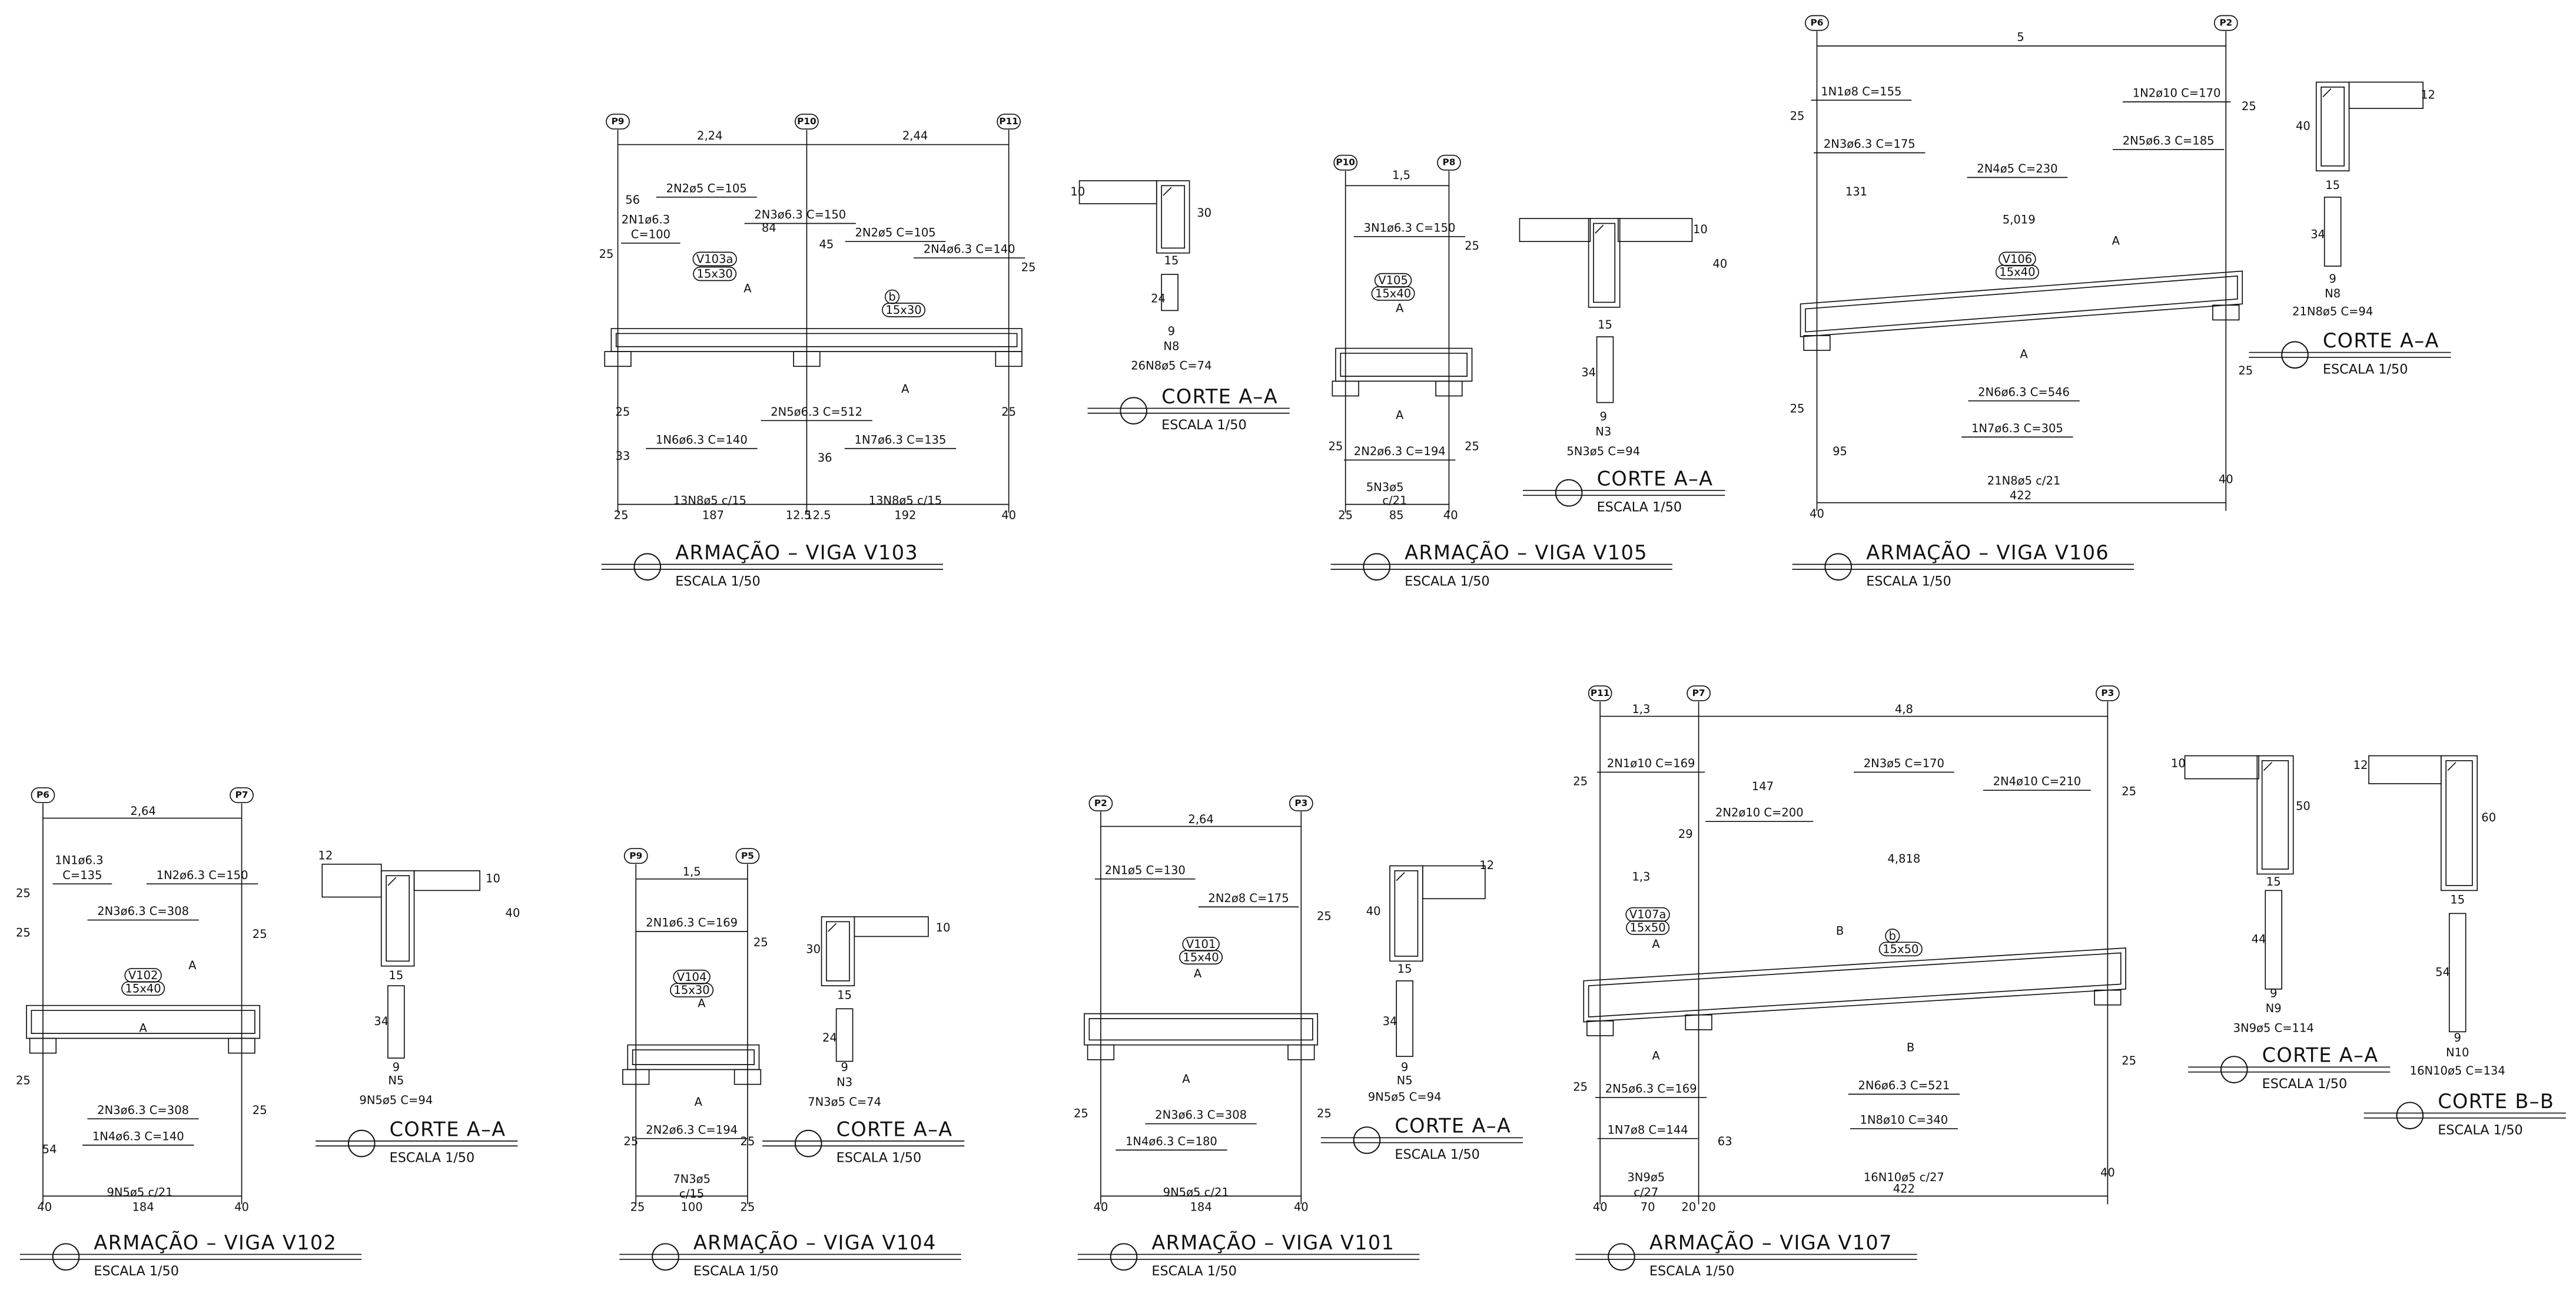 This screenshot has height=1293, width=2576. What do you see at coordinates (692, 977) in the screenshot?
I see `label: V104` at bounding box center [692, 977].